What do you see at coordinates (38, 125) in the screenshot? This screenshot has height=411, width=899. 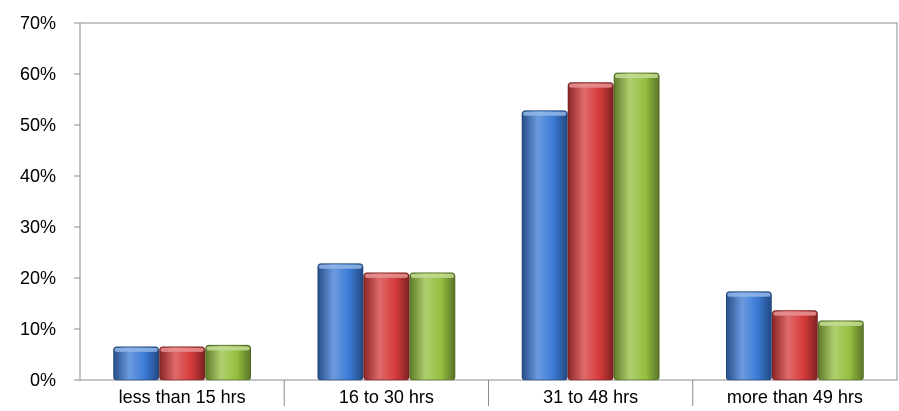 I see `y-tick-label: 50%` at bounding box center [38, 125].